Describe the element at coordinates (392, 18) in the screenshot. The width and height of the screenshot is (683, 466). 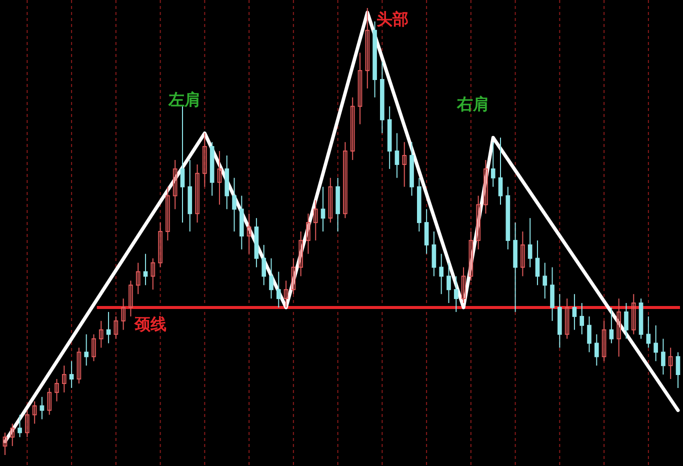
I see `annotation: 头部` at that location.